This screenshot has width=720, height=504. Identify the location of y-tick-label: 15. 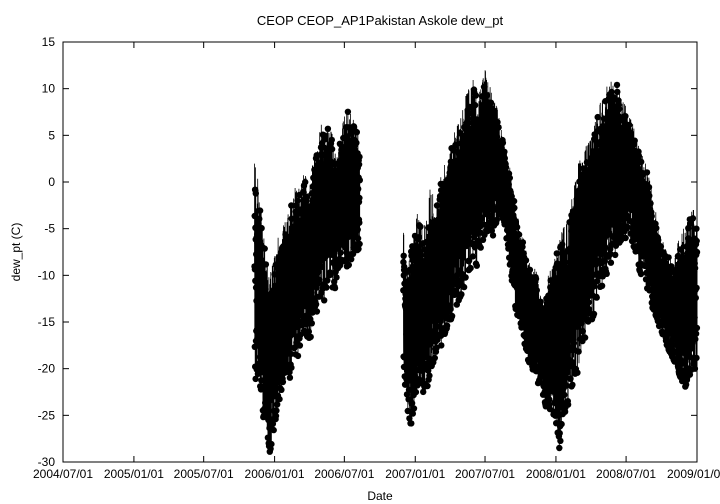
(49, 42).